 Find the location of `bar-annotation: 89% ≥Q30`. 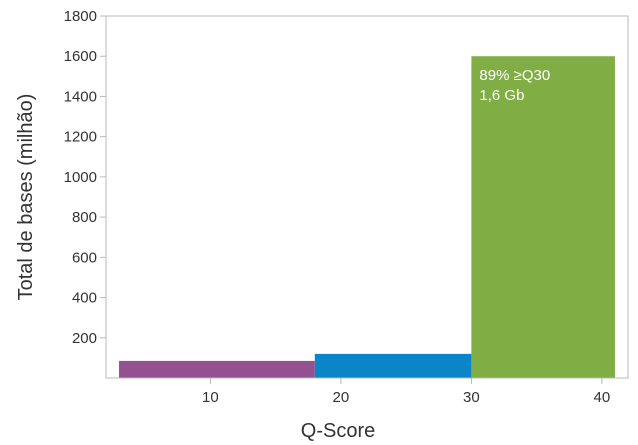

bar-annotation: 89% ≥Q30 is located at coordinates (514, 75).